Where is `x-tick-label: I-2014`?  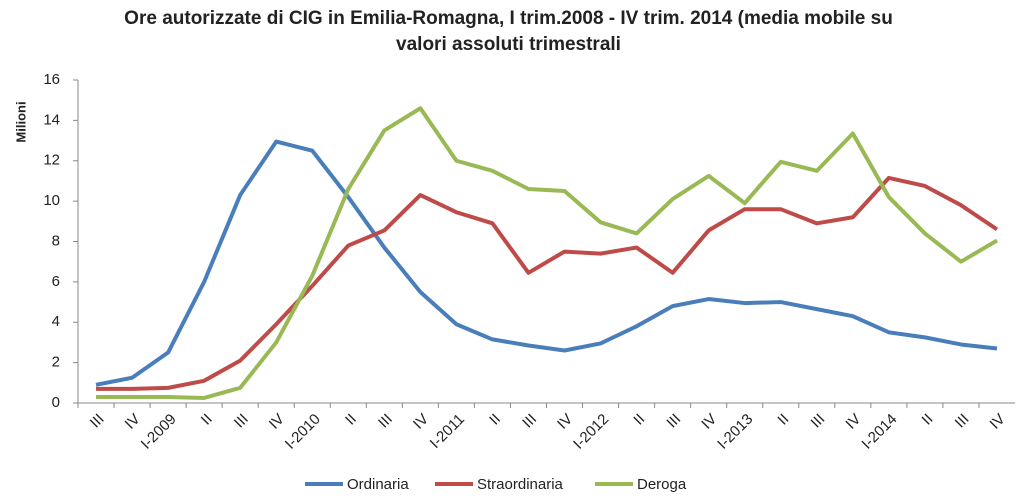 x-tick-label: I-2014 is located at coordinates (879, 432).